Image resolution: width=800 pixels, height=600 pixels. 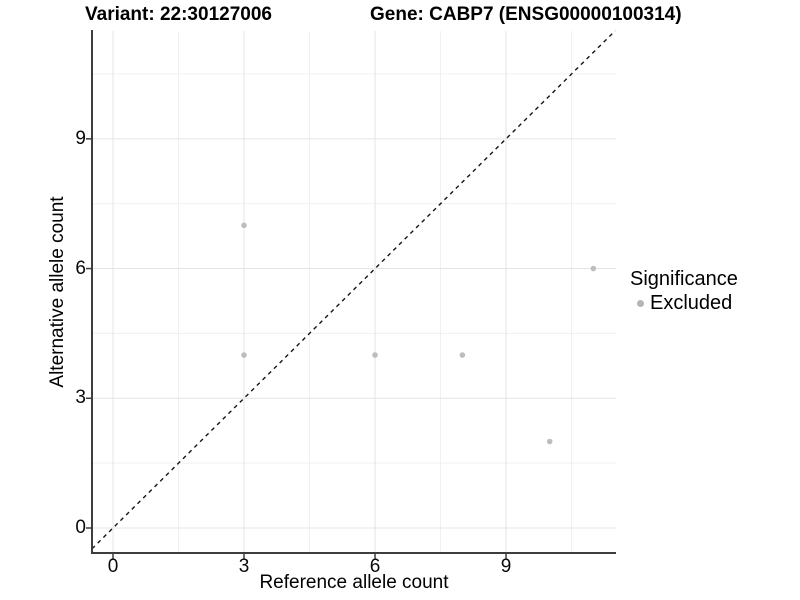 I want to click on plot-title-variant: Variant: 22:30127006, so click(x=178, y=14).